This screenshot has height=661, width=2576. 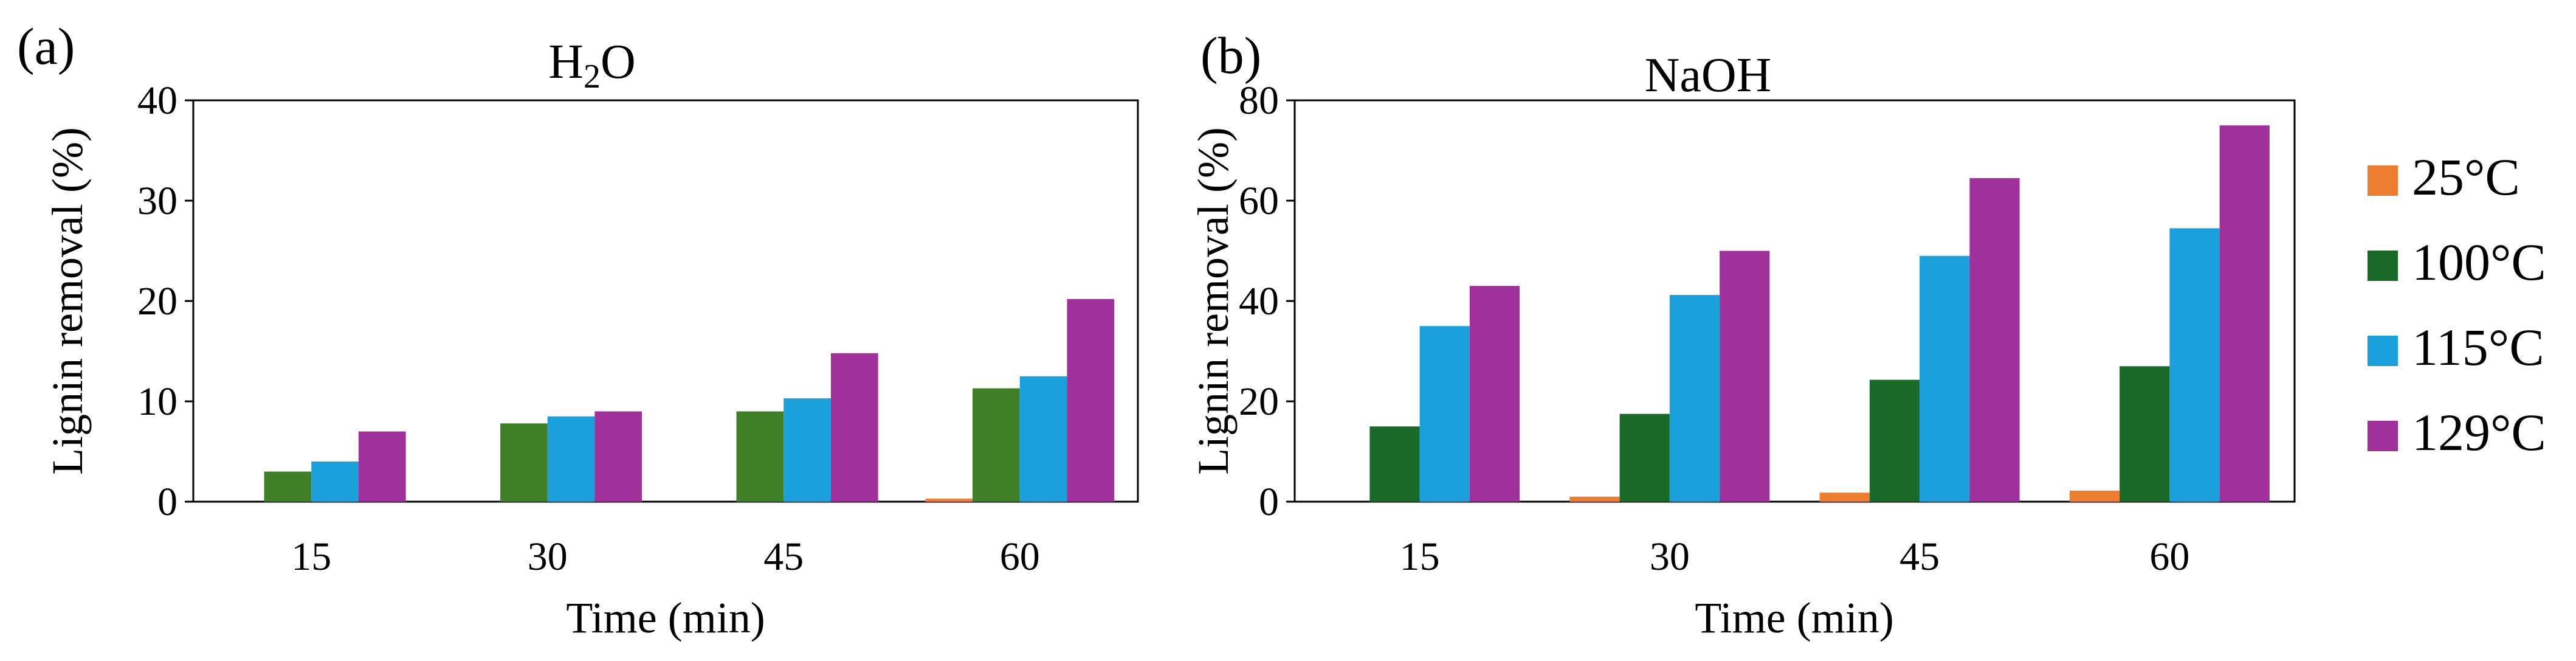 I want to click on legend-swatch-25c, so click(x=2383, y=180).